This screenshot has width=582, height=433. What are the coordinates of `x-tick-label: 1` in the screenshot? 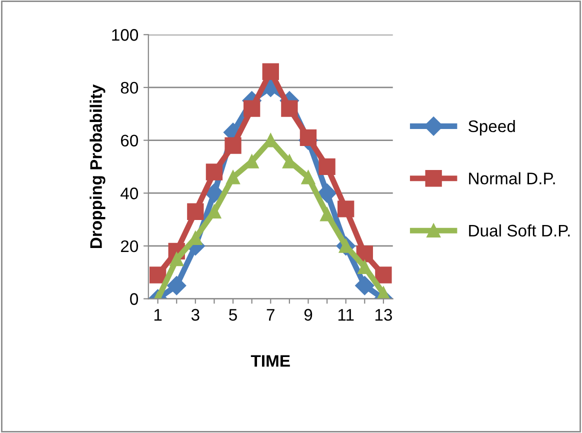 It's located at (158, 315).